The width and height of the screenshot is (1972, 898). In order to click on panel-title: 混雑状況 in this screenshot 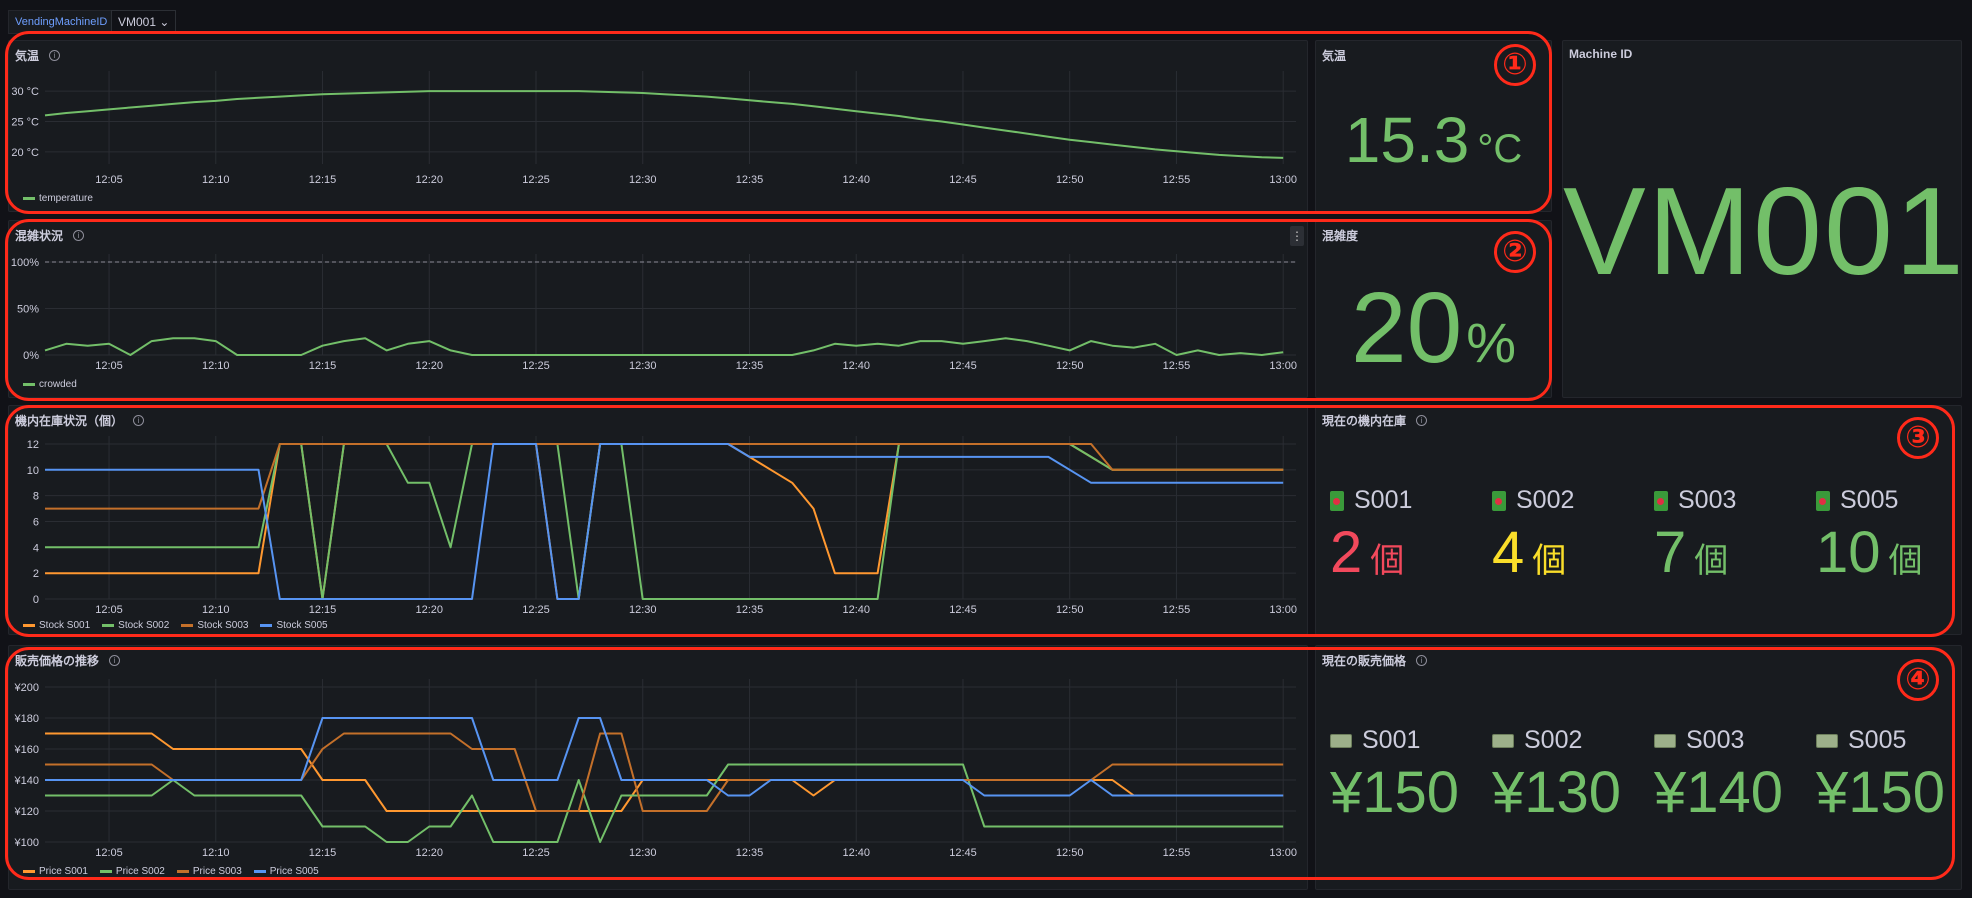, I will do `click(39, 236)`.